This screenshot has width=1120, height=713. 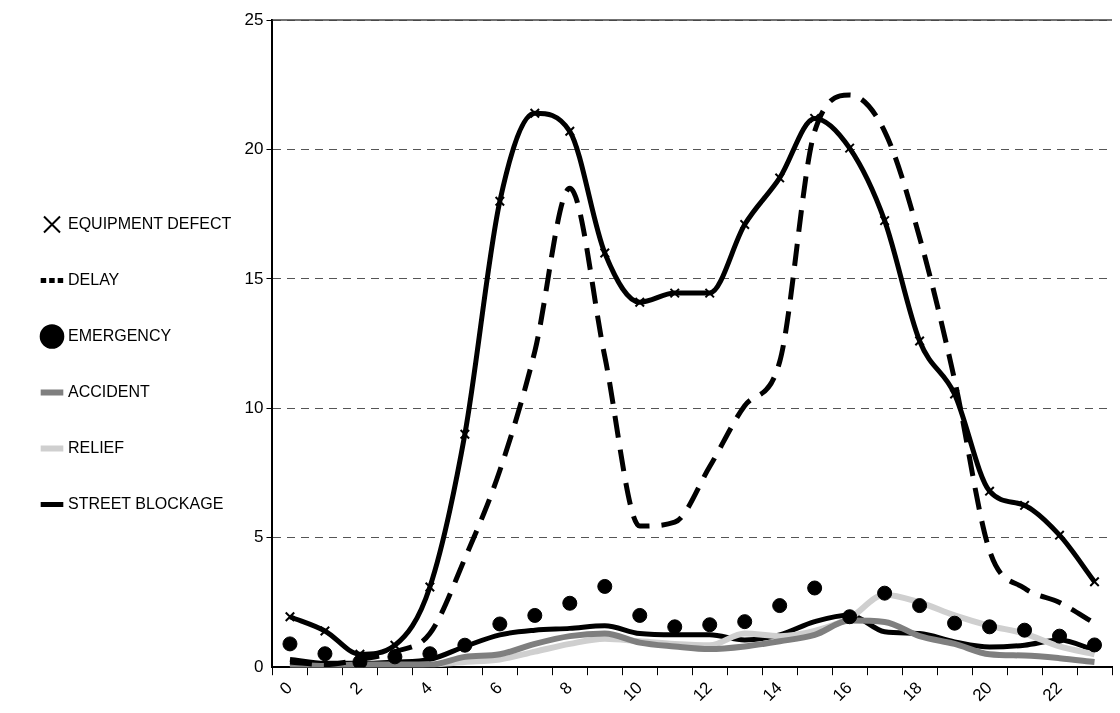 I want to click on x-tick-label: 2, so click(x=356, y=688).